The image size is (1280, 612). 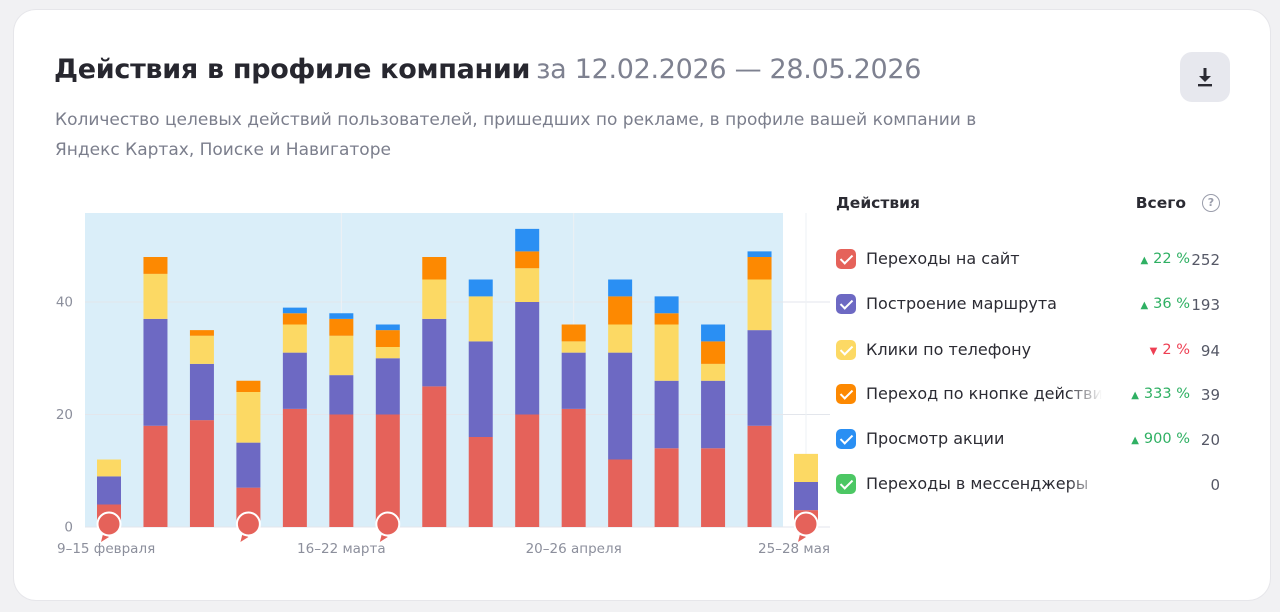 What do you see at coordinates (248, 524) in the screenshot?
I see `marker-circle` at bounding box center [248, 524].